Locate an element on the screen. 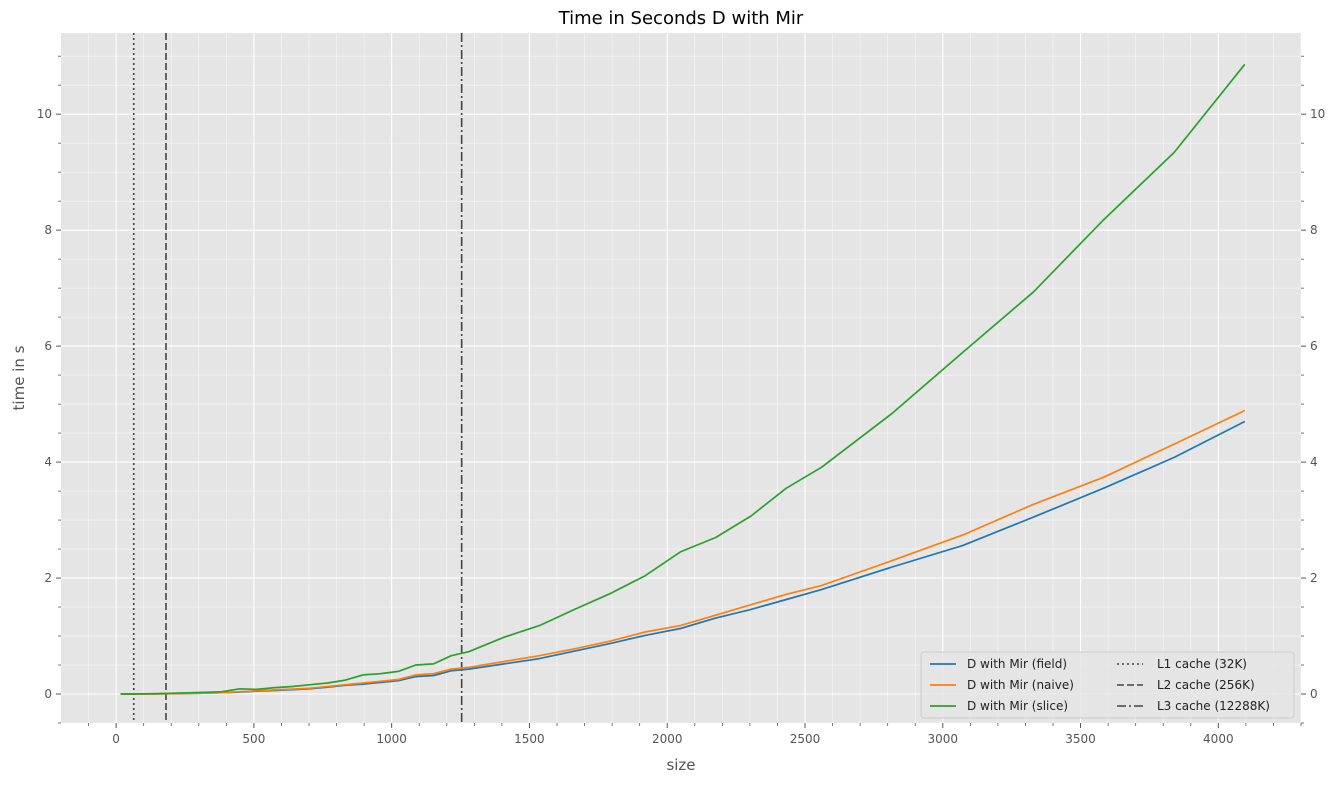  y-tick-label-right: 2 is located at coordinates (1314, 578).